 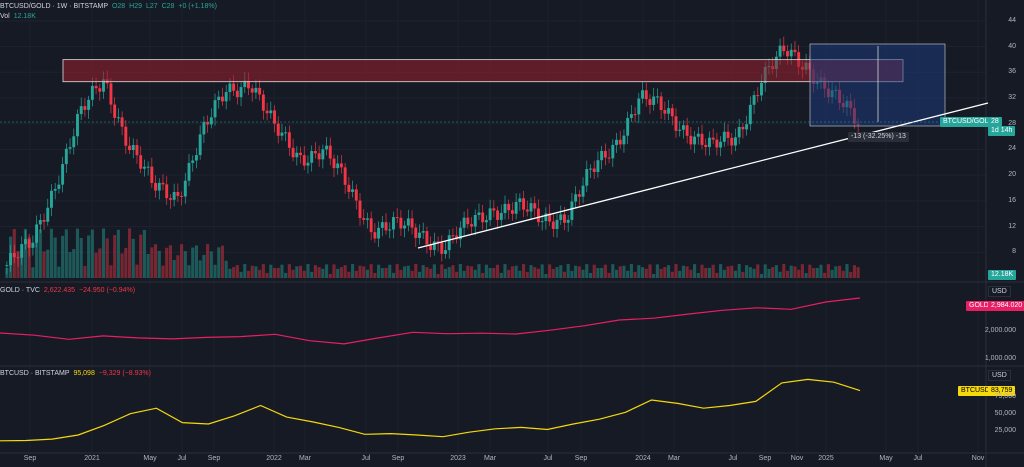 What do you see at coordinates (118, 6) in the screenshot?
I see `open-value: O28` at bounding box center [118, 6].